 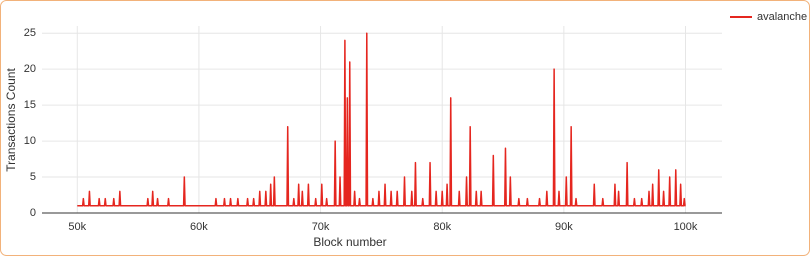 What do you see at coordinates (349, 242) in the screenshot?
I see `x-axis-label: Block number` at bounding box center [349, 242].